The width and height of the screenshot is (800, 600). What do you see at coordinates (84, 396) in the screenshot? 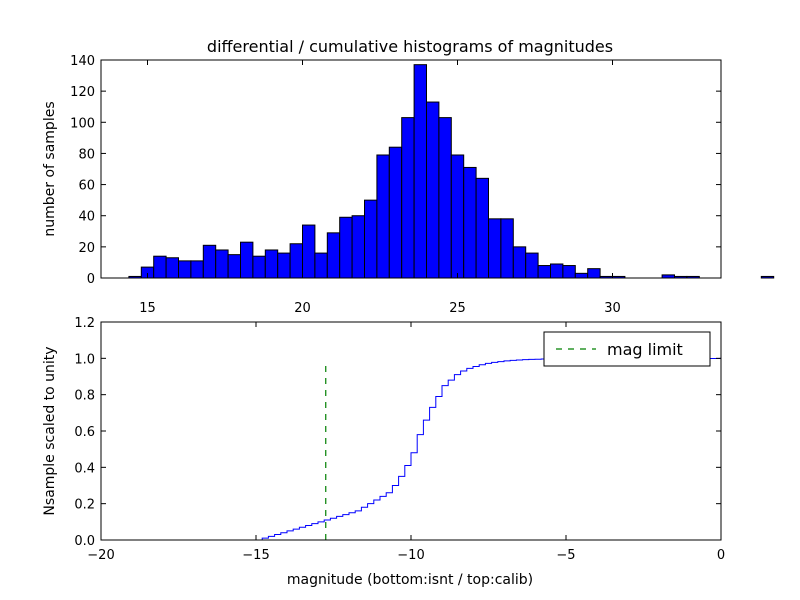
I see `cumulative-ytick-label: 0.8` at bounding box center [84, 396].